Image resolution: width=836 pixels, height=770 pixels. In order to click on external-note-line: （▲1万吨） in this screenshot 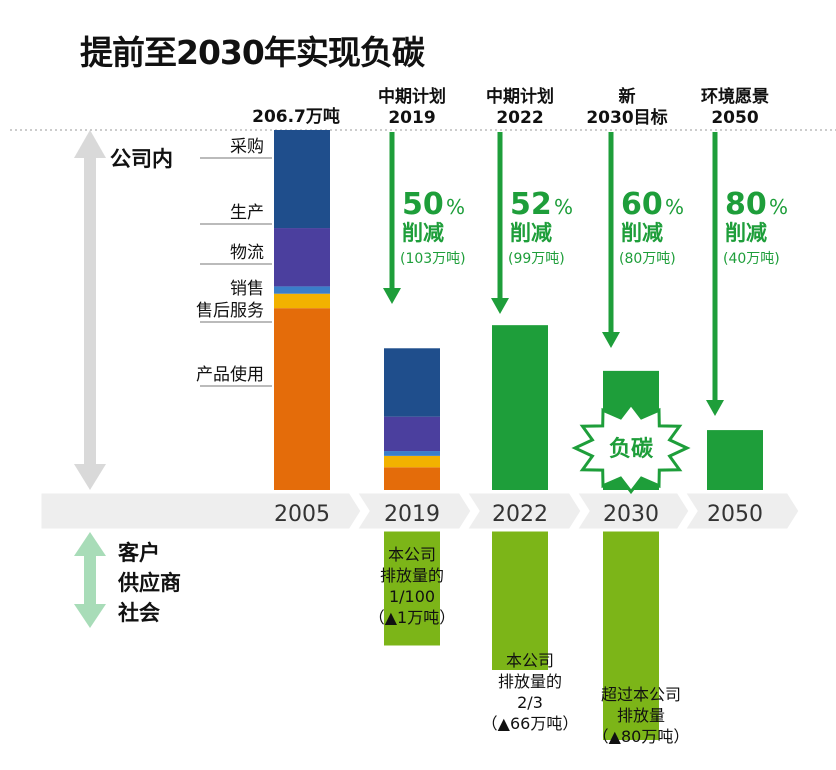, I will do `click(412, 617)`.